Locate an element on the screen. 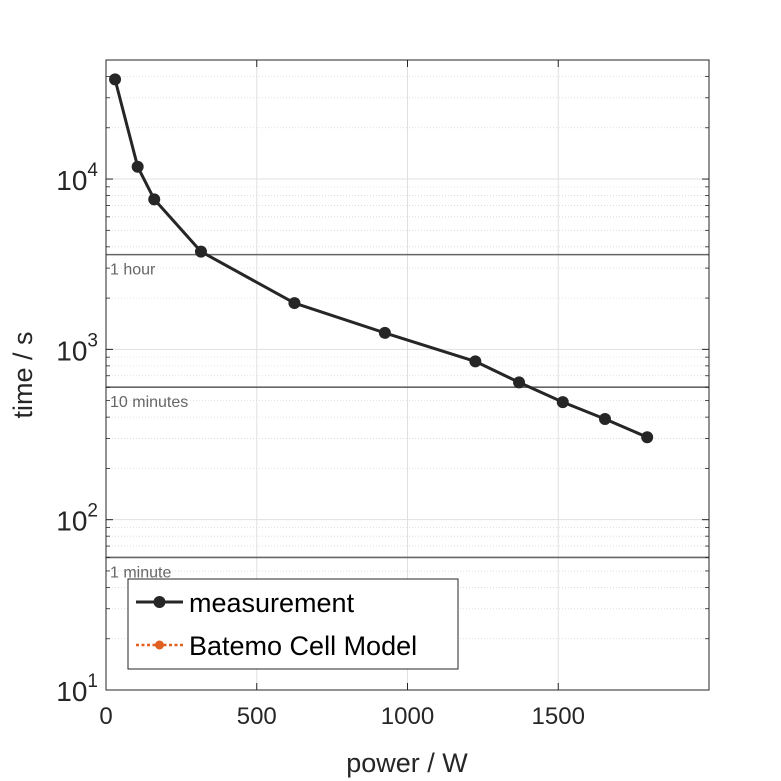  y-tick-label: 10⁴ is located at coordinates (77, 178).